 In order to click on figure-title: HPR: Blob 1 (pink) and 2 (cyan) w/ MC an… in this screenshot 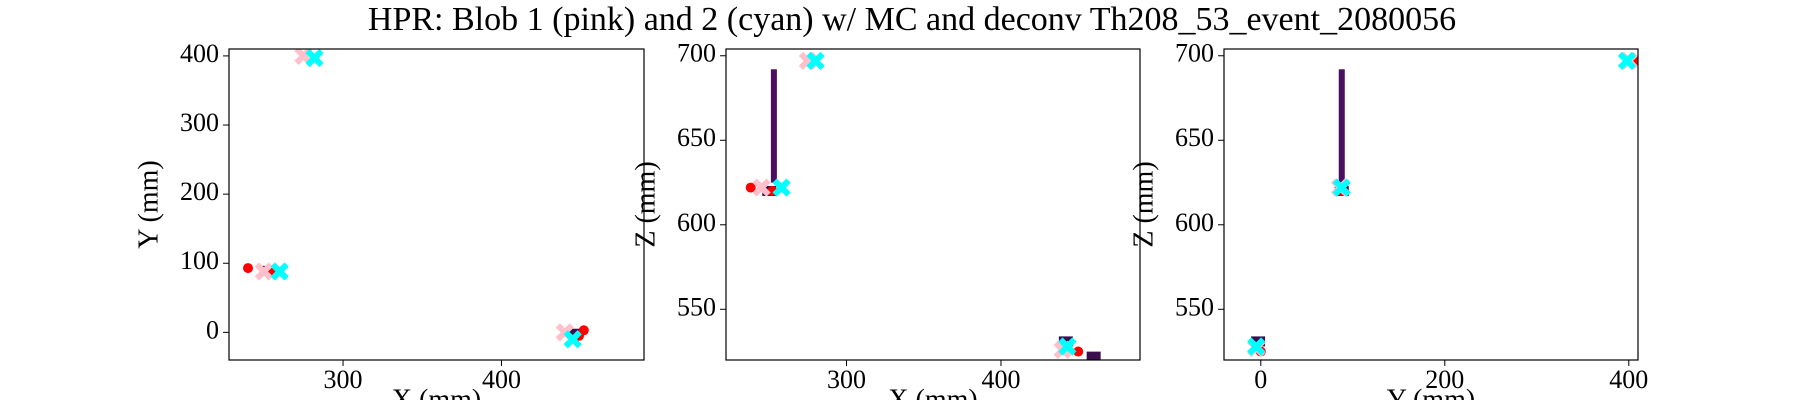, I will do `click(912, 19)`.